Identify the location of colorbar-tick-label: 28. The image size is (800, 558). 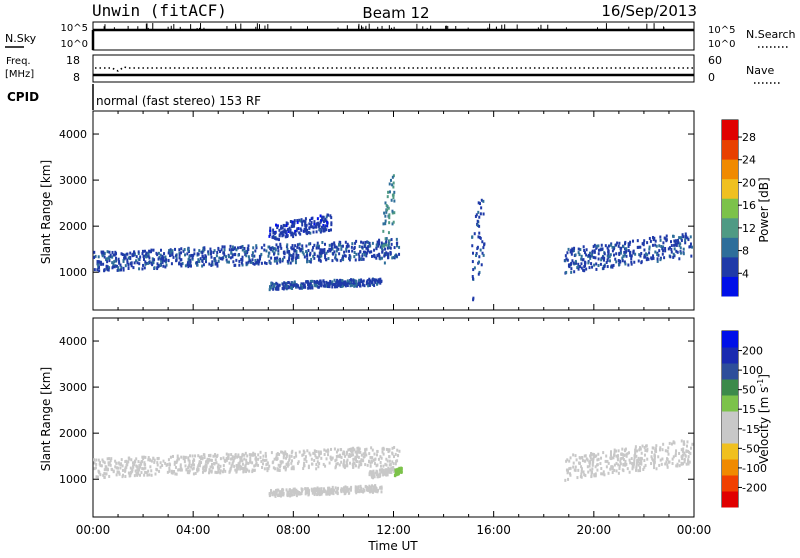
(749, 137).